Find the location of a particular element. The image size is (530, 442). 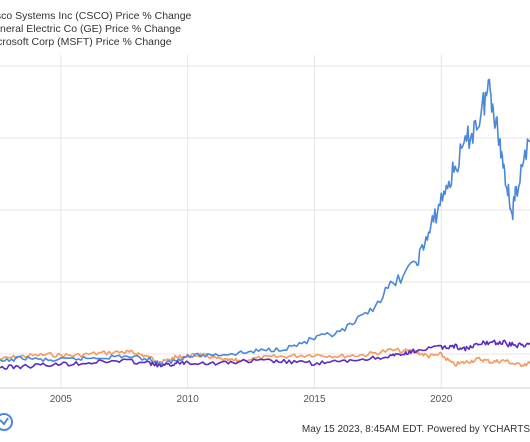

legend-label-csco: Cisco Systems Inc (CSCO) Price % Change is located at coordinates (96, 16).